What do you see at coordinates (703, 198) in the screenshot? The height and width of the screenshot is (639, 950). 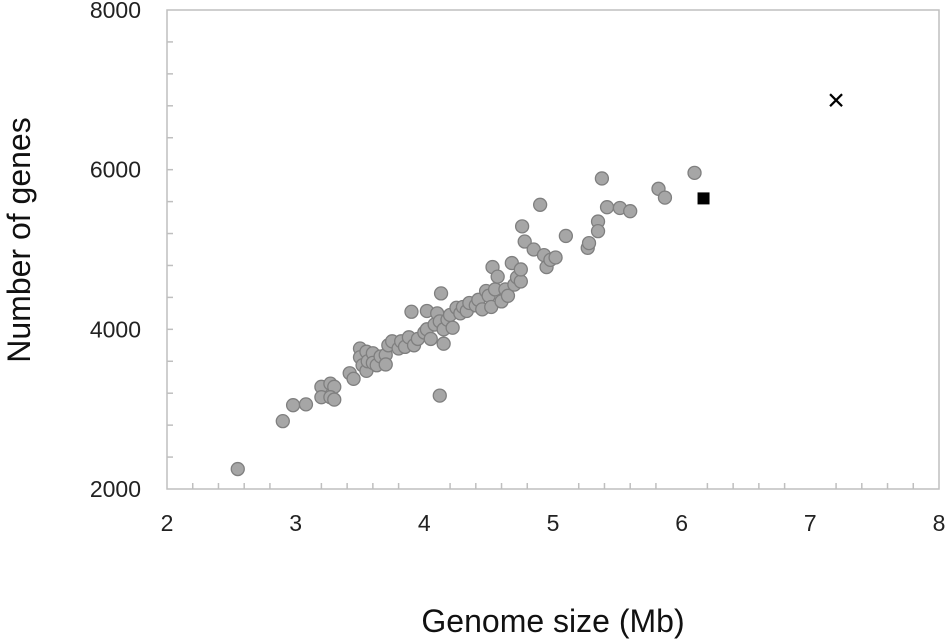 I see `data-point-square` at bounding box center [703, 198].